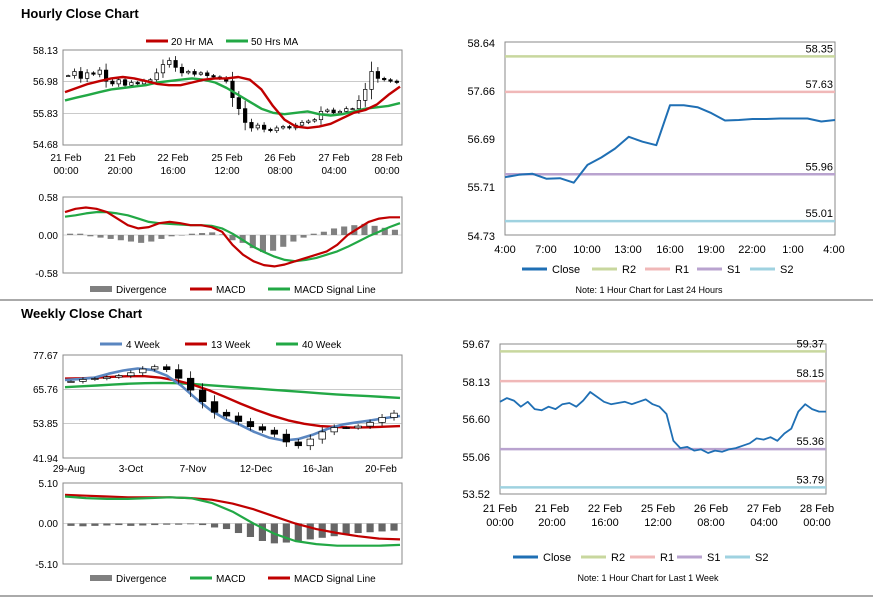 This screenshot has height=601, width=873. What do you see at coordinates (335, 579) in the screenshot?
I see `legend-label-macd-signal: MACD Signal Line` at bounding box center [335, 579].